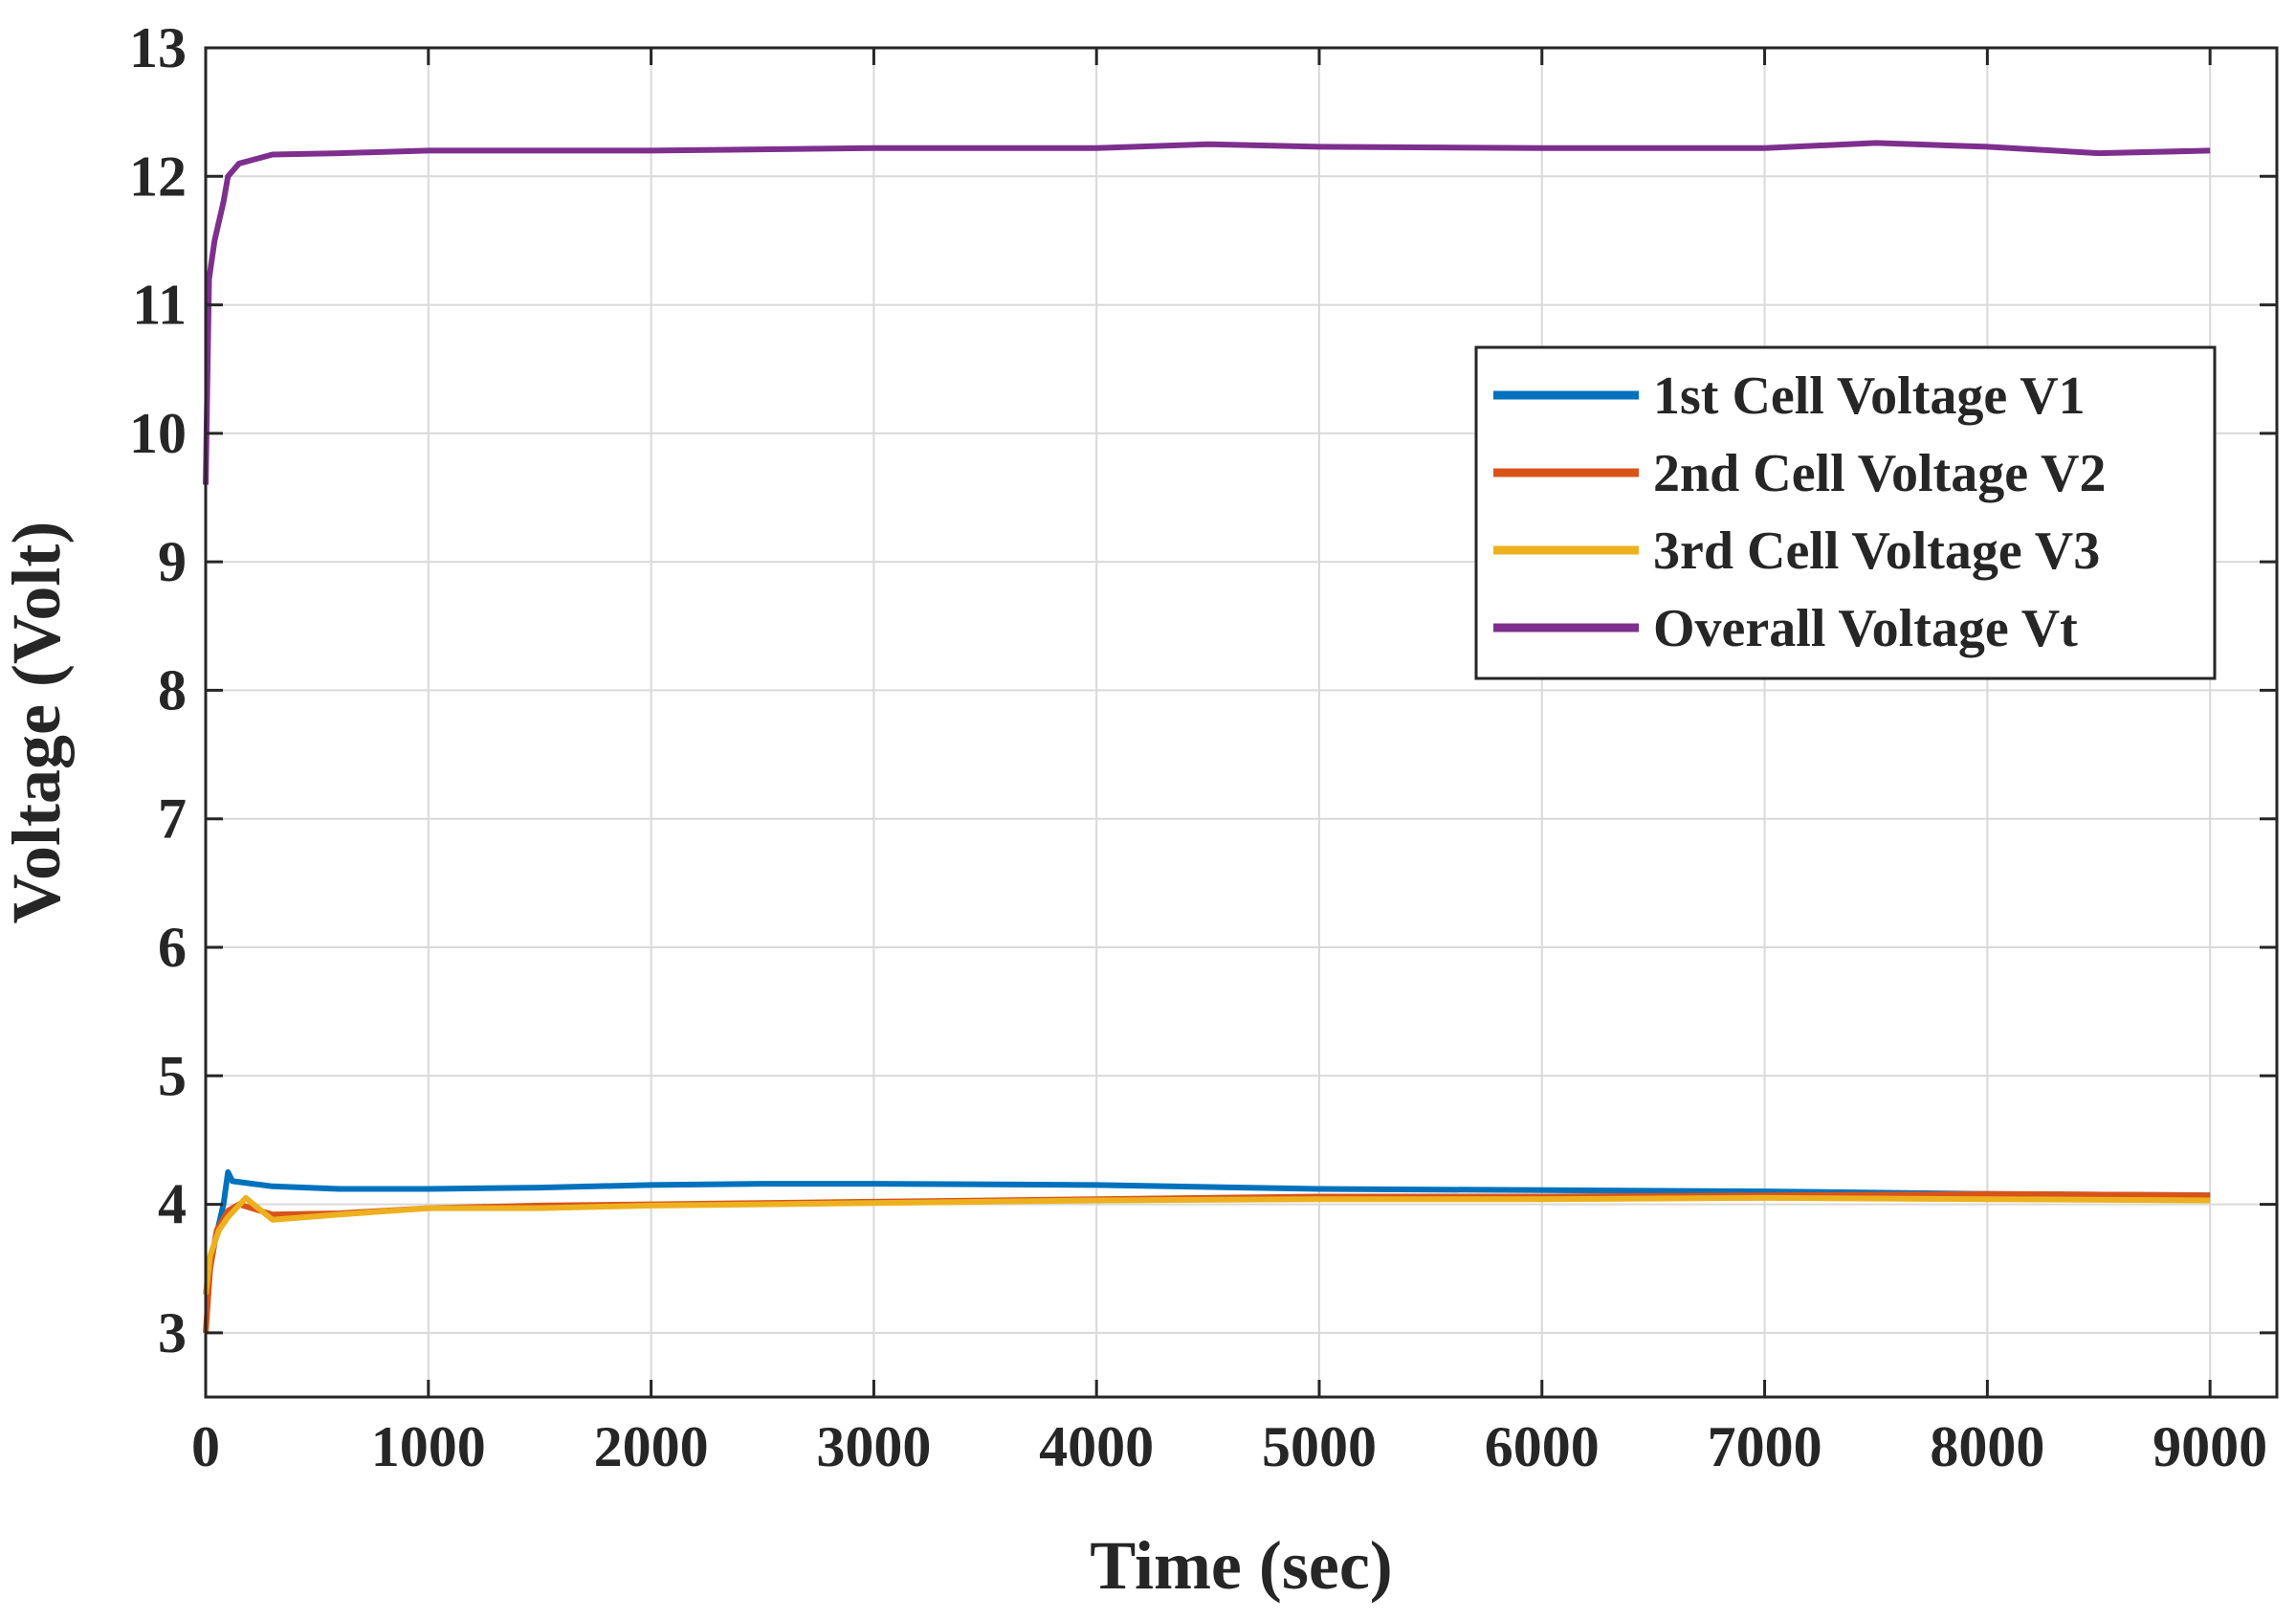 The width and height of the screenshot is (2296, 1620). I want to click on x-tick-label: 4000, so click(1097, 1446).